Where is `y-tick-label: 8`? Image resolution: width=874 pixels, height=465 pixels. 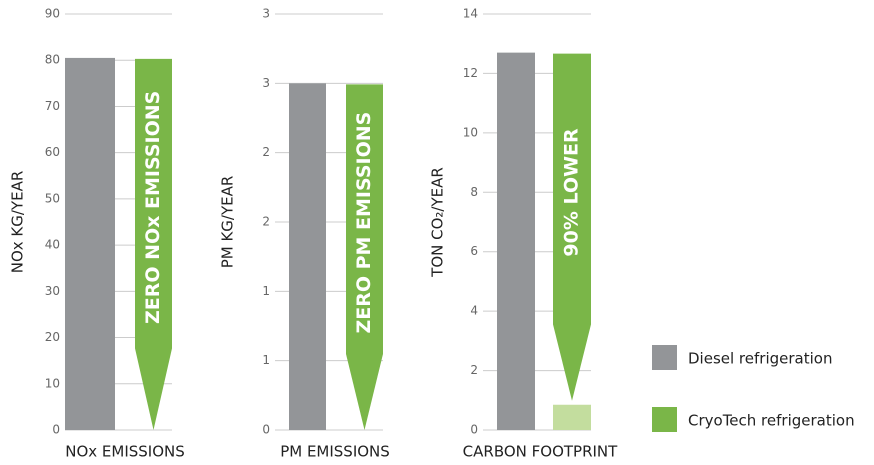 y-tick-label: 8 is located at coordinates (474, 192).